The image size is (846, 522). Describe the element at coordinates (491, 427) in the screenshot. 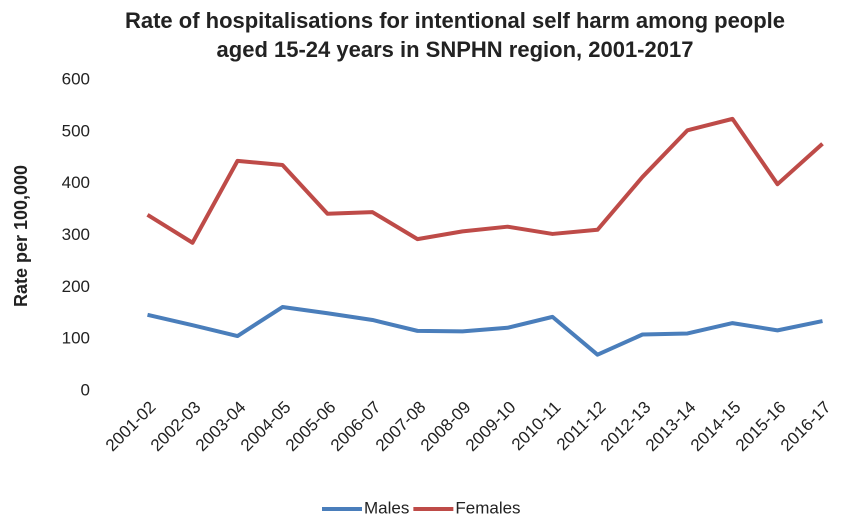

I see `x-tick-label: 2009-10` at that location.